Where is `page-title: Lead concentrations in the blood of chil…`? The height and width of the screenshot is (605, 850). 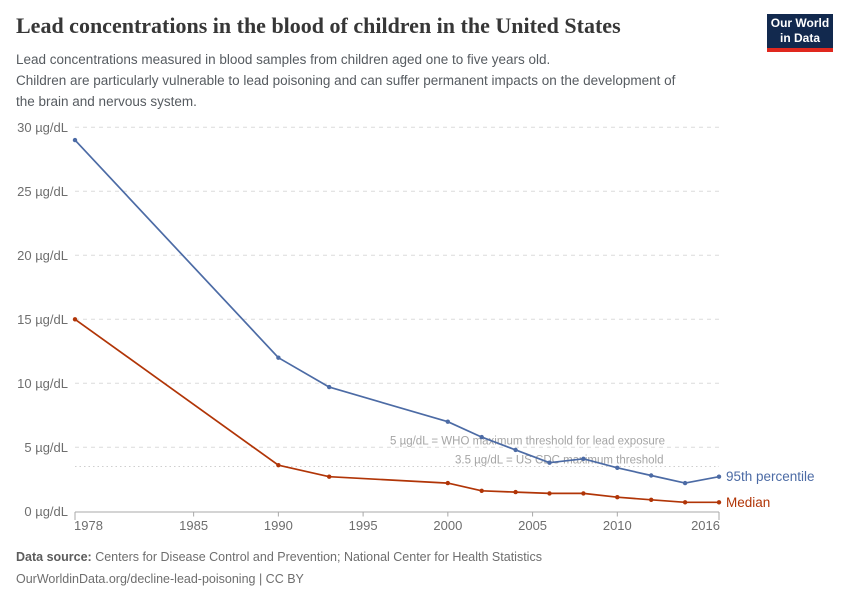 page-title: Lead concentrations in the blood of chil… is located at coordinates (318, 25).